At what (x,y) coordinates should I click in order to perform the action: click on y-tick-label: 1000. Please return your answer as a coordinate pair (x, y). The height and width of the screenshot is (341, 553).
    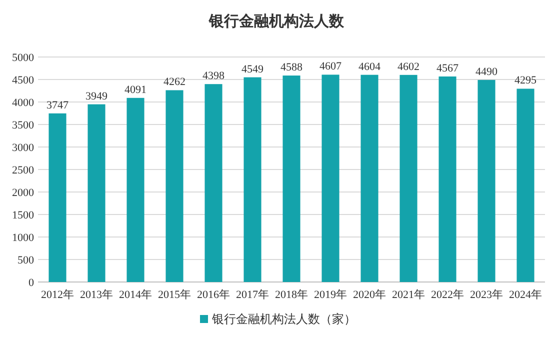
    Looking at the image, I should click on (23, 238).